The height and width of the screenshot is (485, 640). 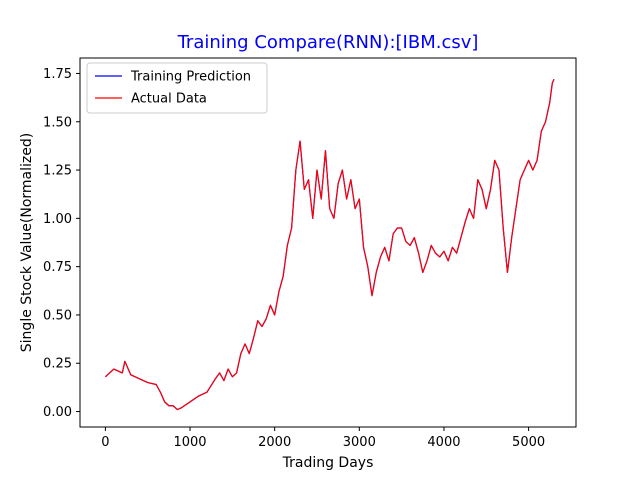 I want to click on x-tick-label: 5000, so click(x=528, y=442).